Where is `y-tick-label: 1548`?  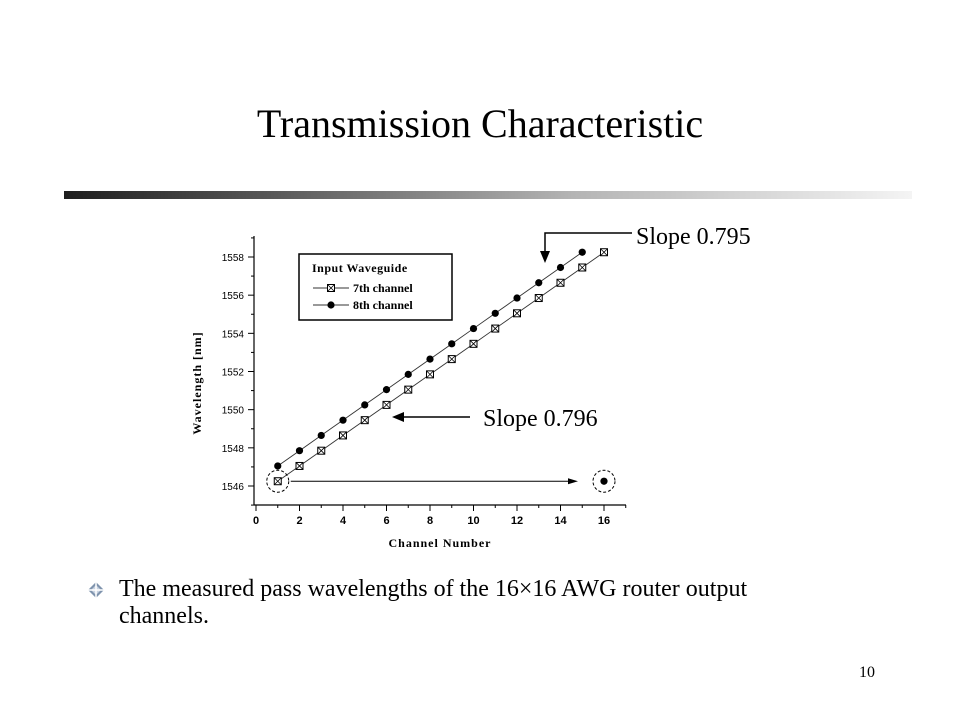 y-tick-label: 1548 is located at coordinates (233, 449).